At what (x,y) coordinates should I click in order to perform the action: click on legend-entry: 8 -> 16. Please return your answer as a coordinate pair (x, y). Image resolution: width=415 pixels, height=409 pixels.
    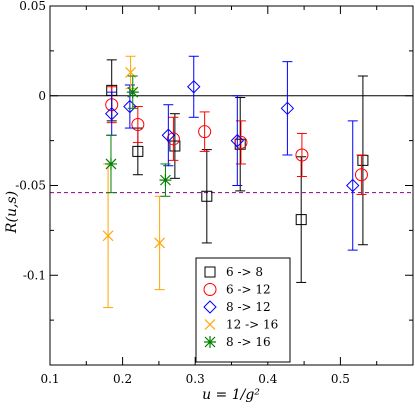
    Looking at the image, I should click on (237, 342).